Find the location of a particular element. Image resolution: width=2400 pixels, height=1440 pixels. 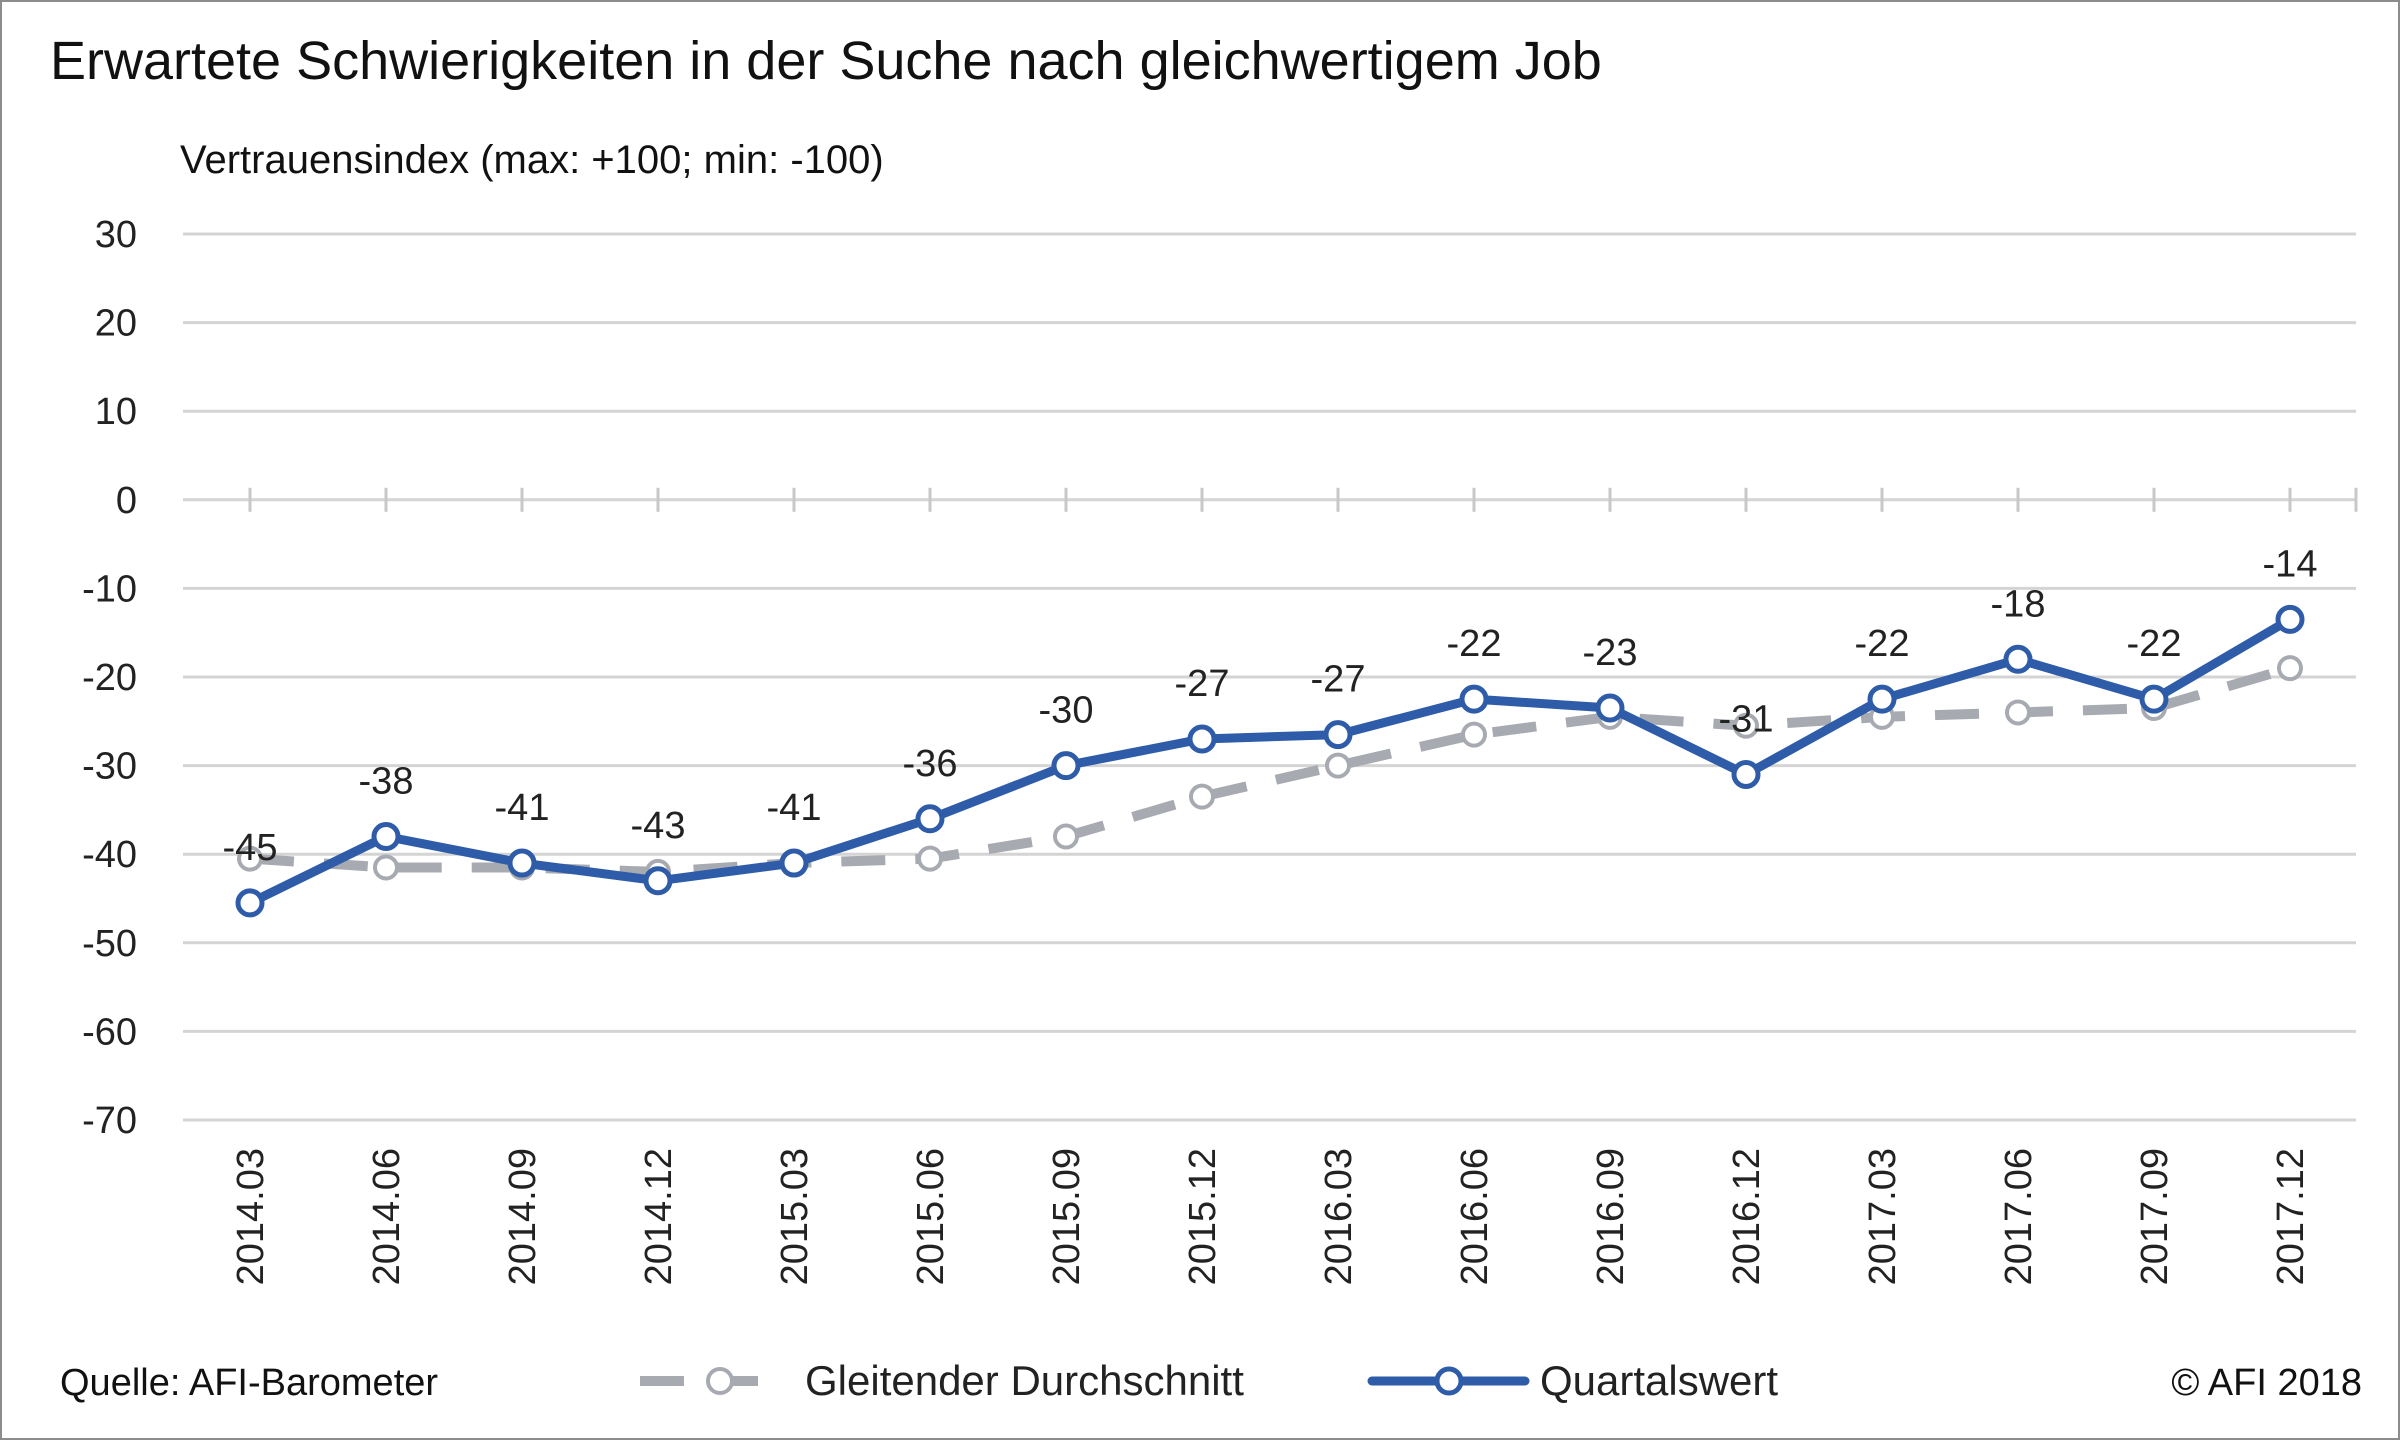

x-tick-label: 2016.03 is located at coordinates (1339, 1216).